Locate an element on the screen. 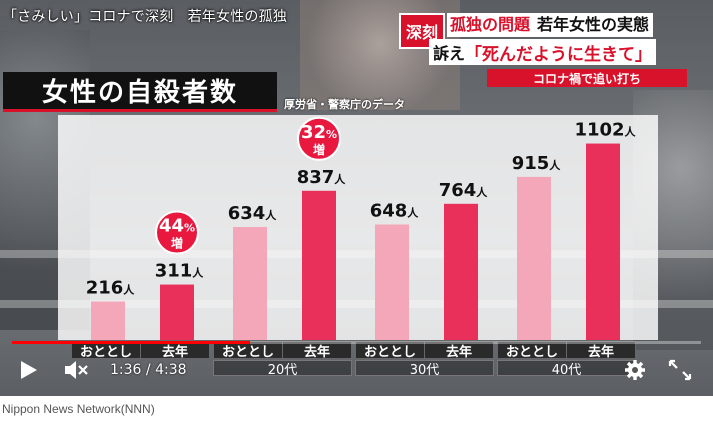 Image resolution: width=713 pixels, height=421 pixels. headline-line2-quote: 「死んだように生きて」 is located at coordinates (559, 54).